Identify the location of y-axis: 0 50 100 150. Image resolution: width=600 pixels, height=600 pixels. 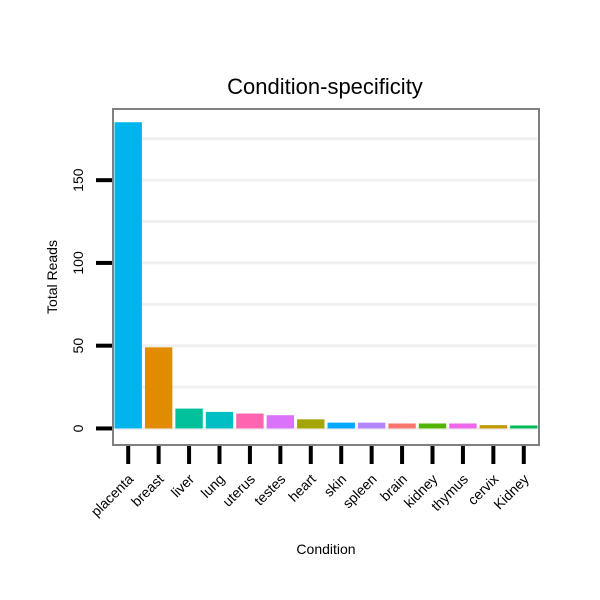
(91, 300).